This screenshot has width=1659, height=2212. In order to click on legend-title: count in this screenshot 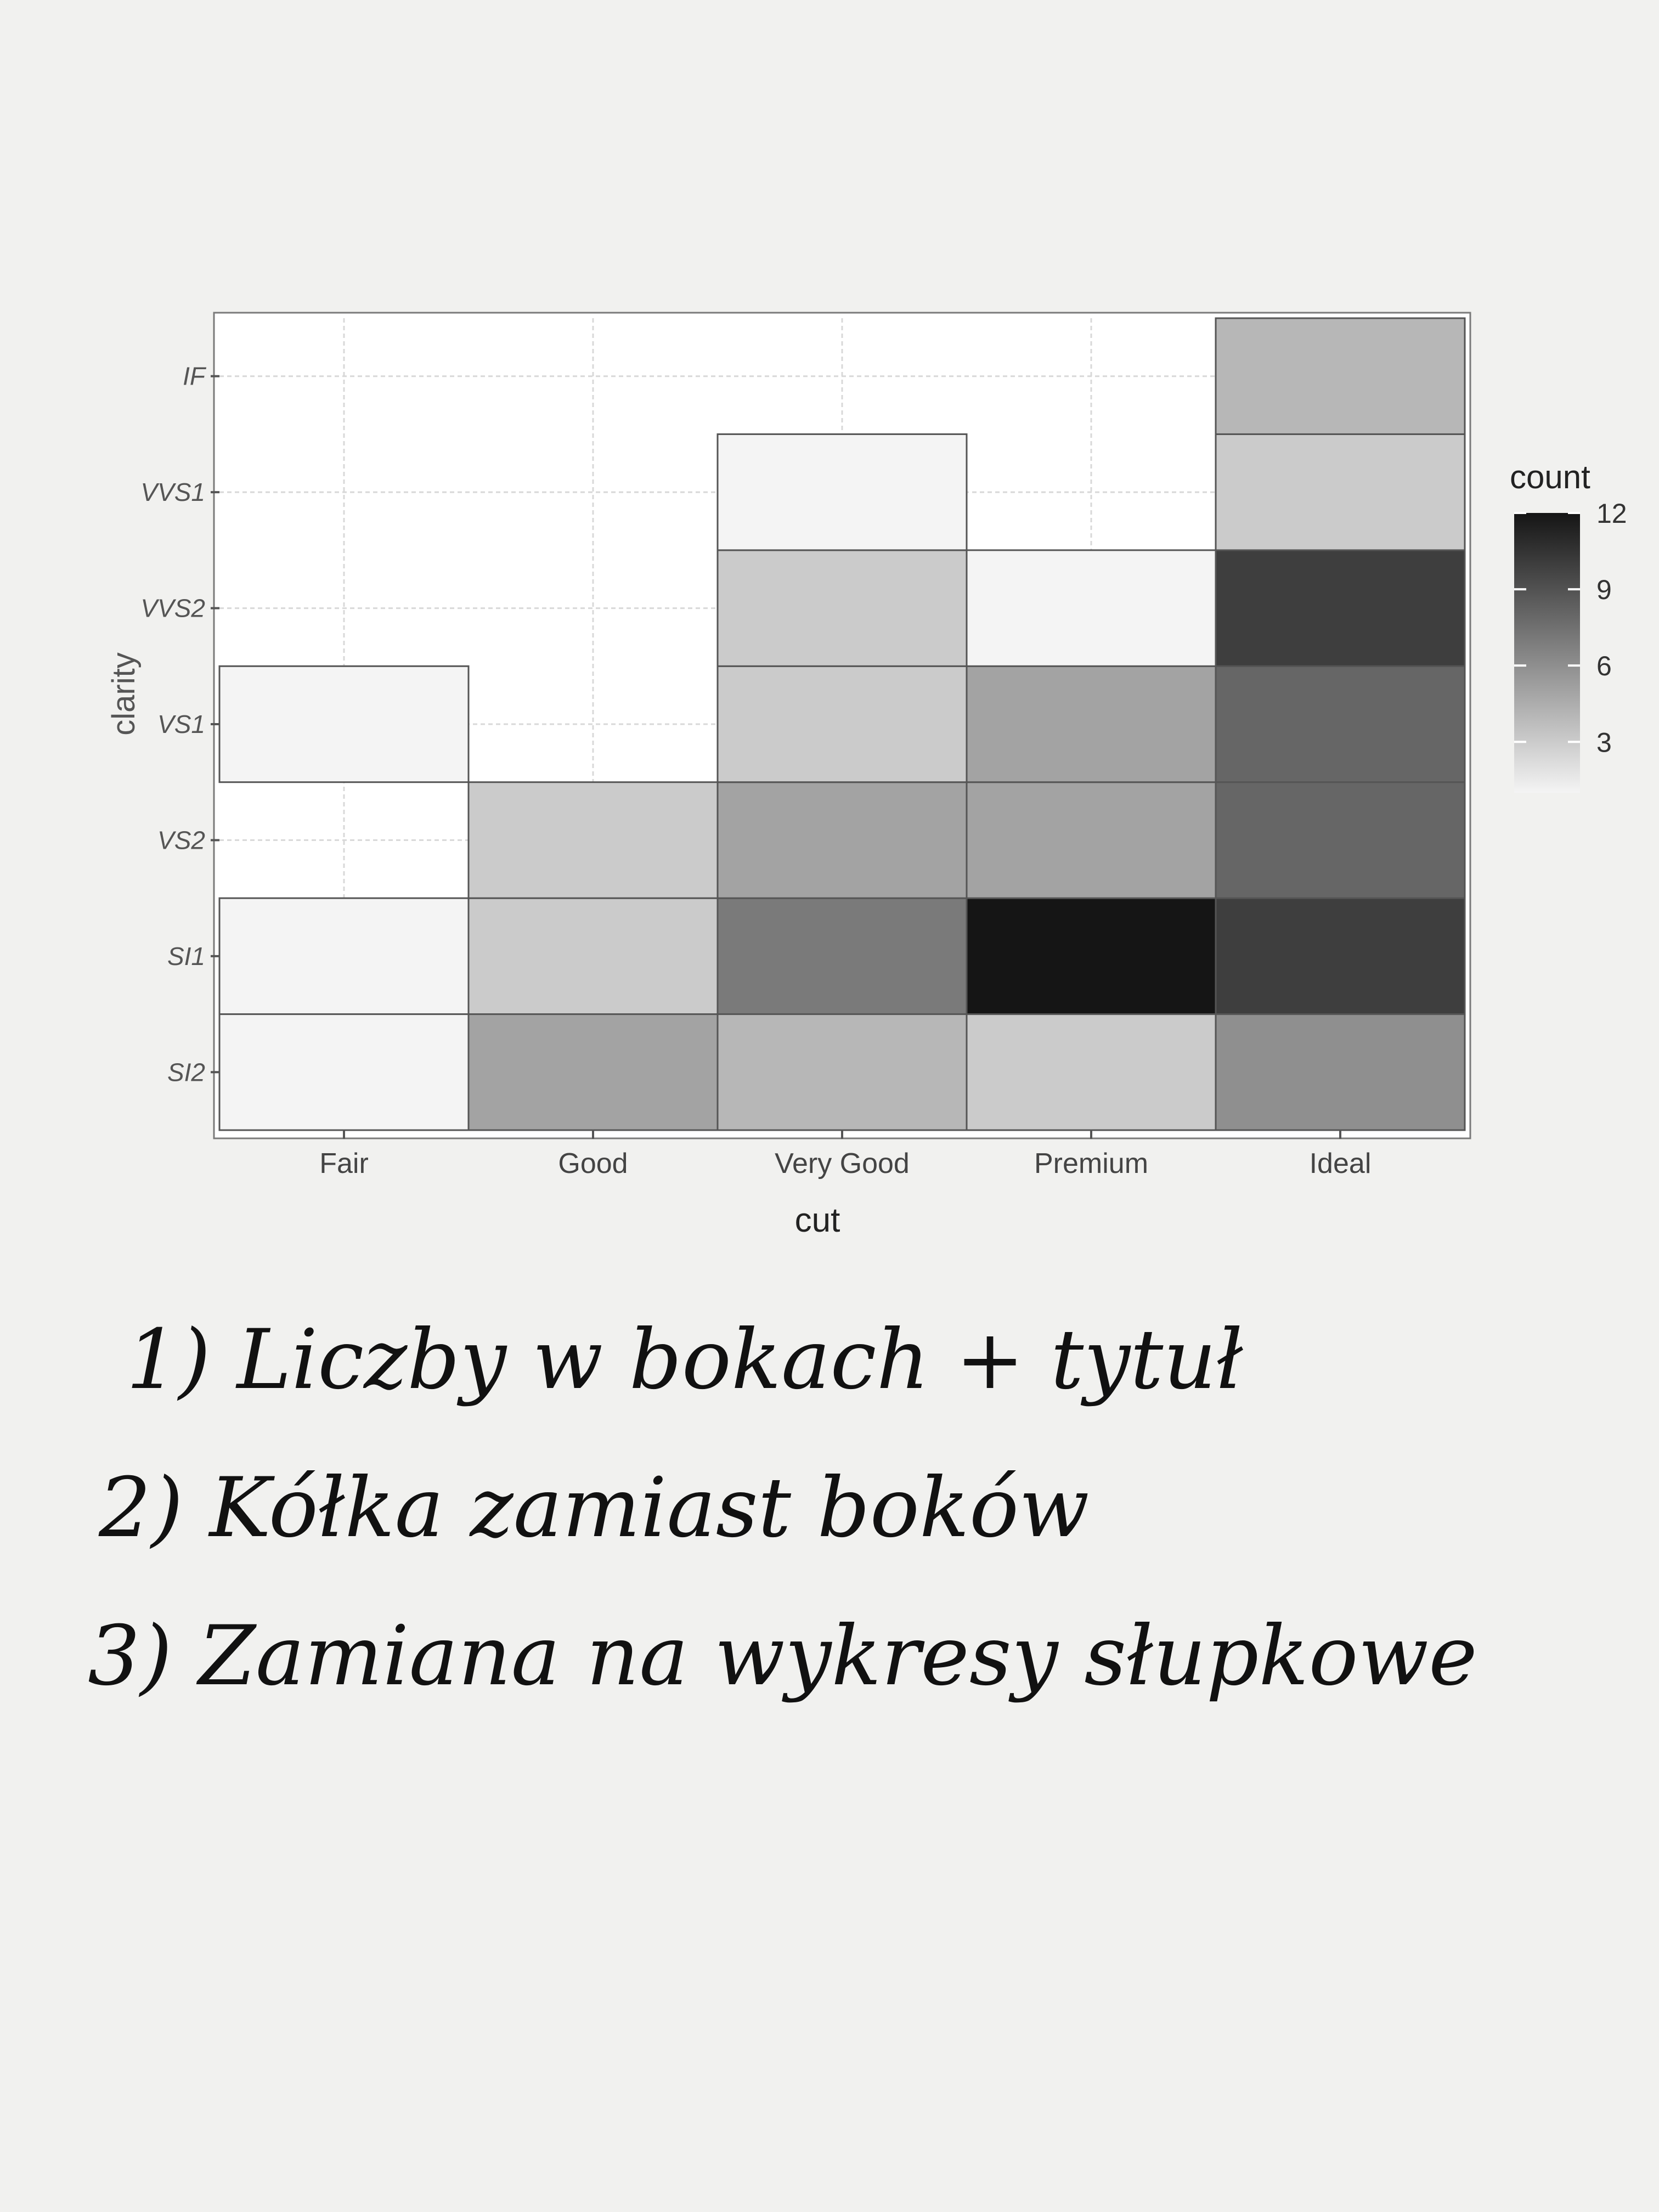, I will do `click(1550, 477)`.